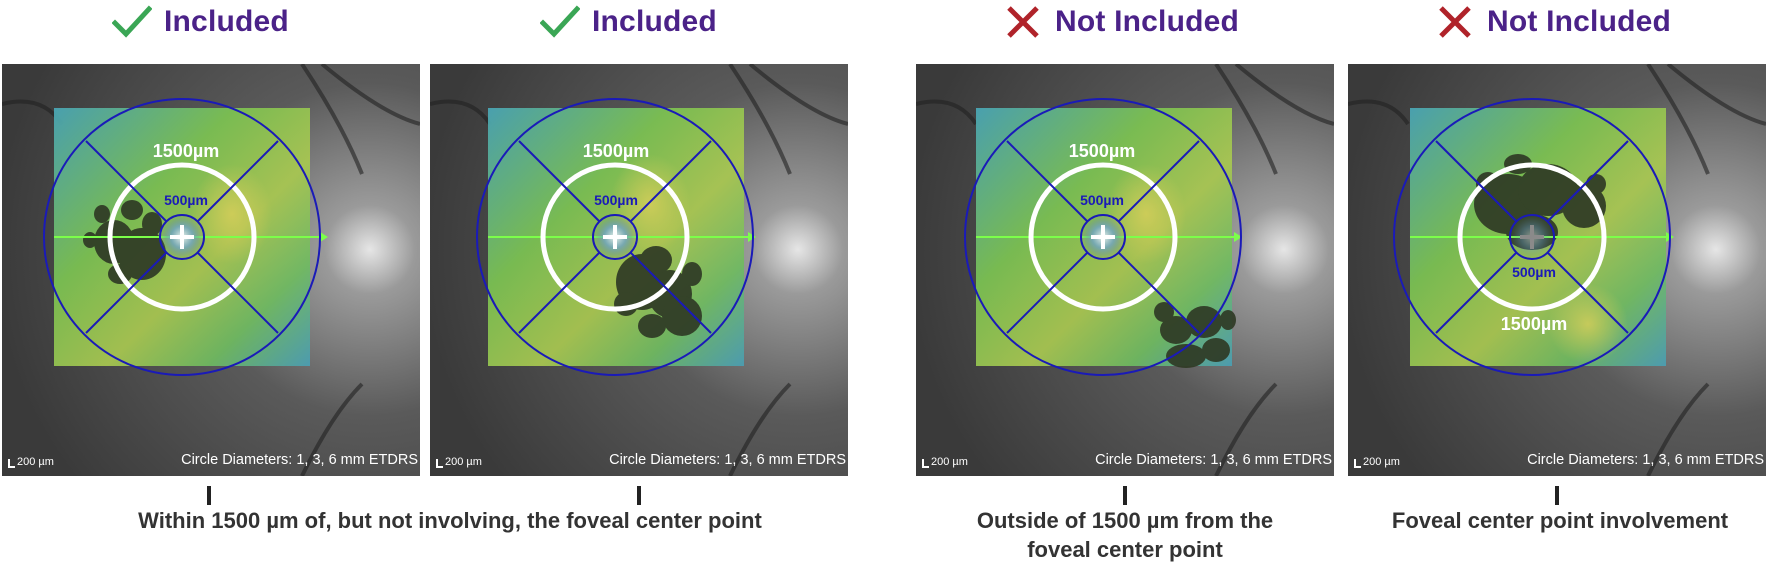 The height and width of the screenshot is (566, 1766). Describe the element at coordinates (1125, 520) in the screenshot. I see `description-line: Outside of 1500 µm from the` at that location.